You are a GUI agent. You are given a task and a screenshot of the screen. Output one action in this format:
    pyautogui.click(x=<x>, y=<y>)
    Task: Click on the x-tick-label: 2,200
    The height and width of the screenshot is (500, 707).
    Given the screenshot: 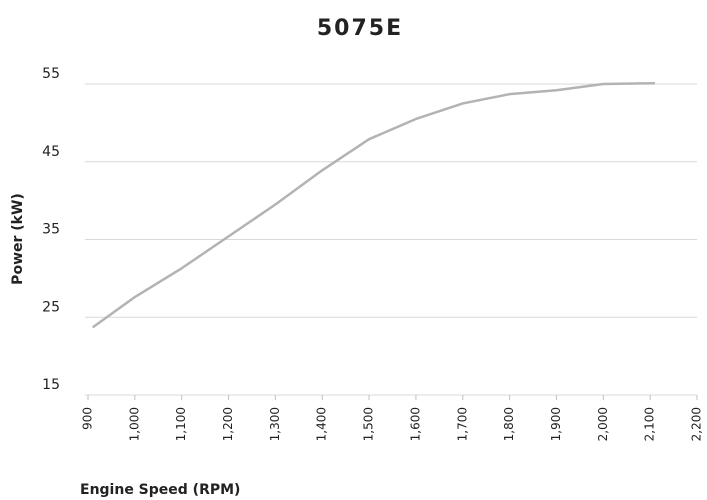 What is the action you would take?
    pyautogui.click(x=697, y=424)
    